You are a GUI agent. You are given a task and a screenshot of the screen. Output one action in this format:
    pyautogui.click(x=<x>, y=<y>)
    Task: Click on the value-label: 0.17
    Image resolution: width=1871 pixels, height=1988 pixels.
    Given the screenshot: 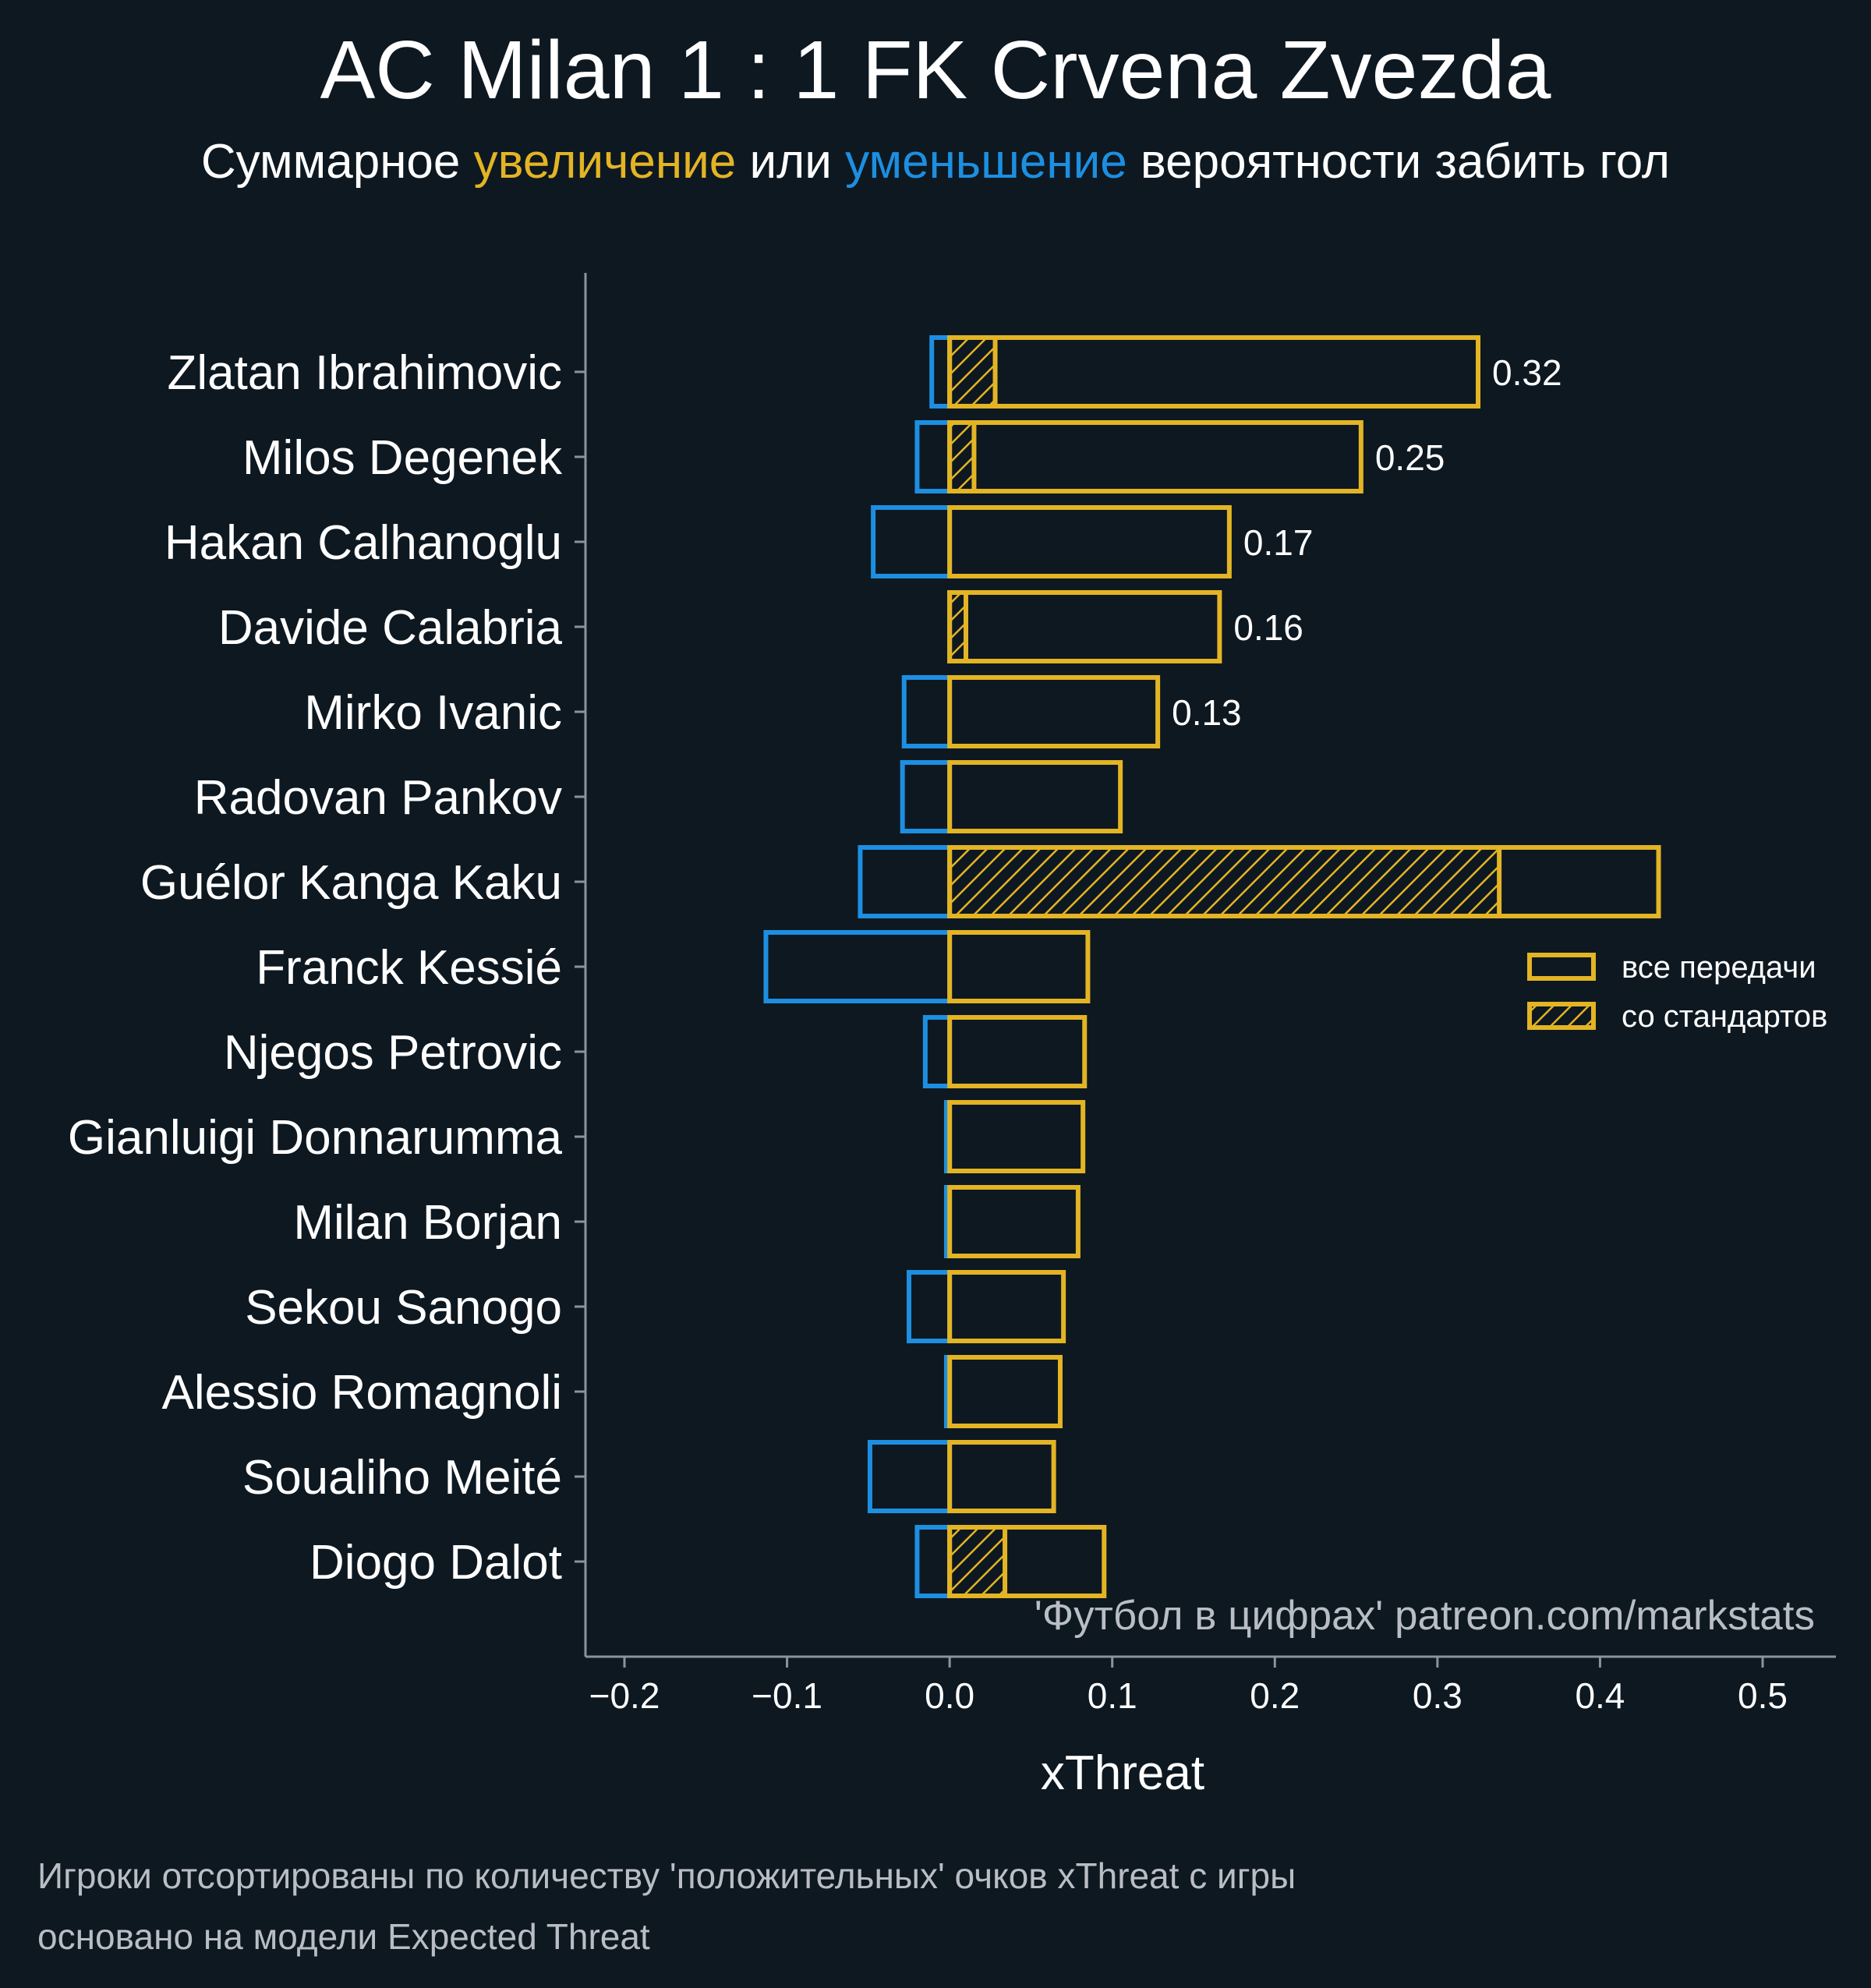 What is the action you would take?
    pyautogui.click(x=1278, y=542)
    